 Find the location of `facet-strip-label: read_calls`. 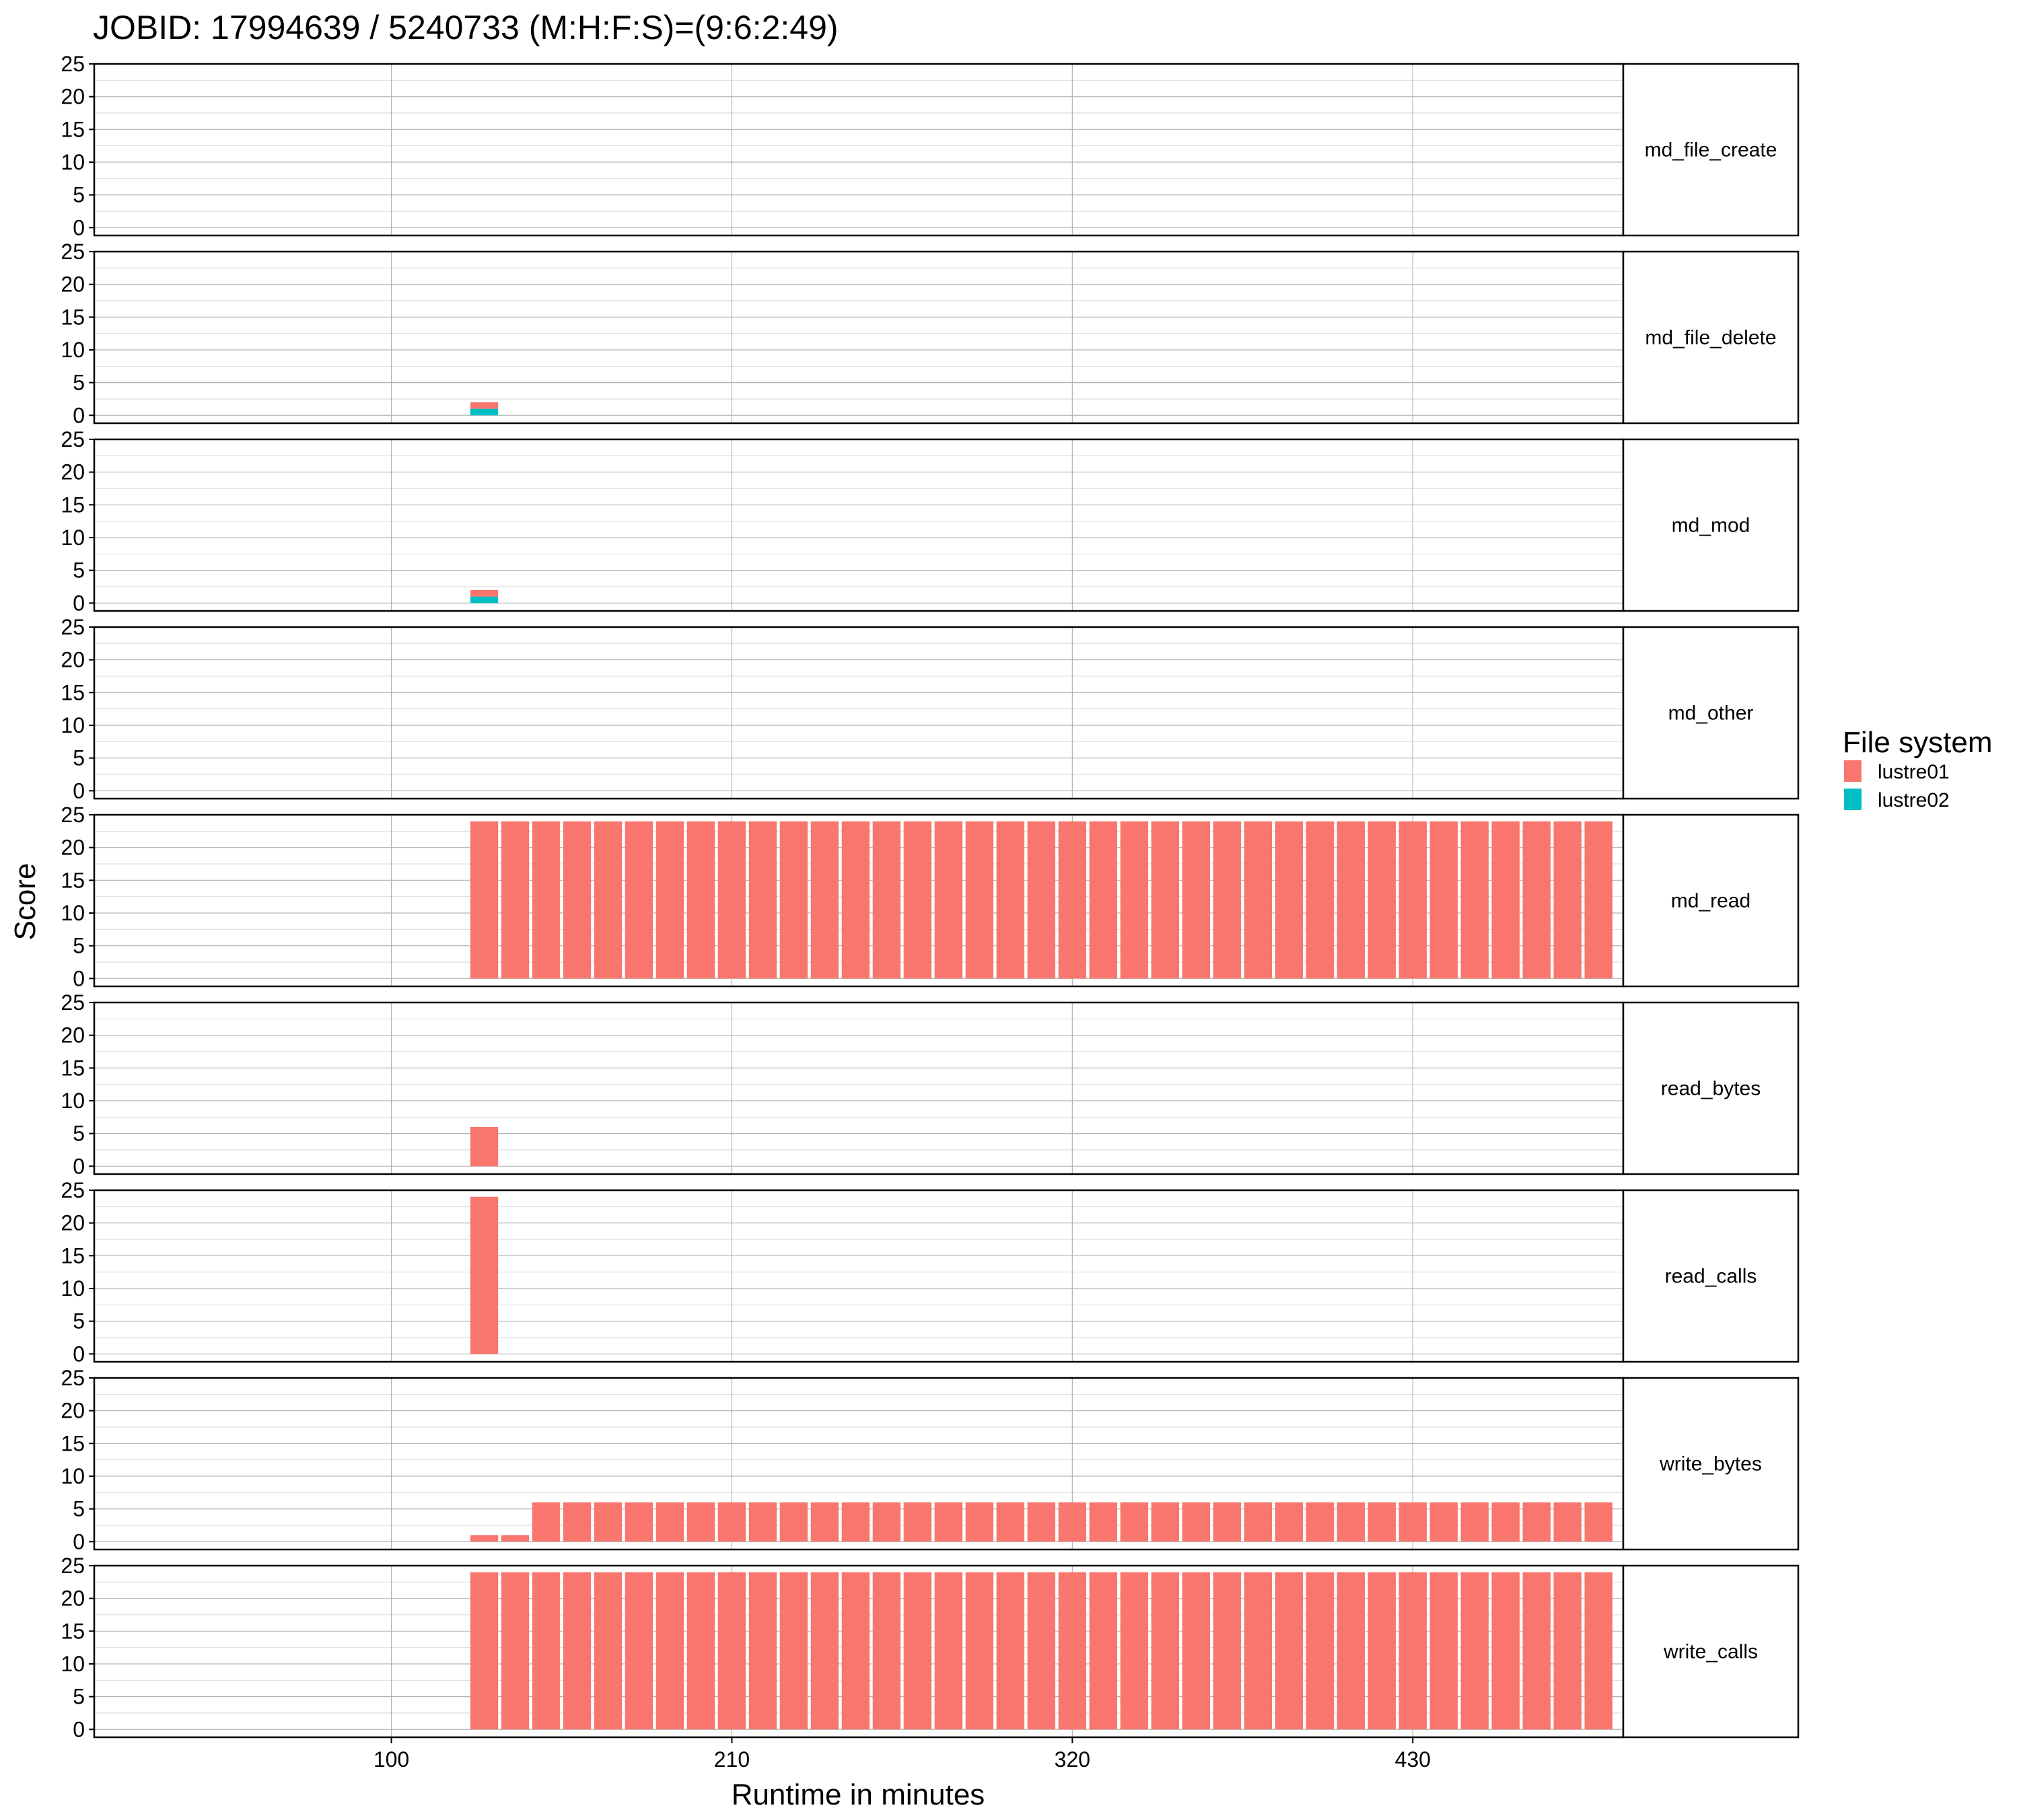

facet-strip-label: read_calls is located at coordinates (1711, 1277).